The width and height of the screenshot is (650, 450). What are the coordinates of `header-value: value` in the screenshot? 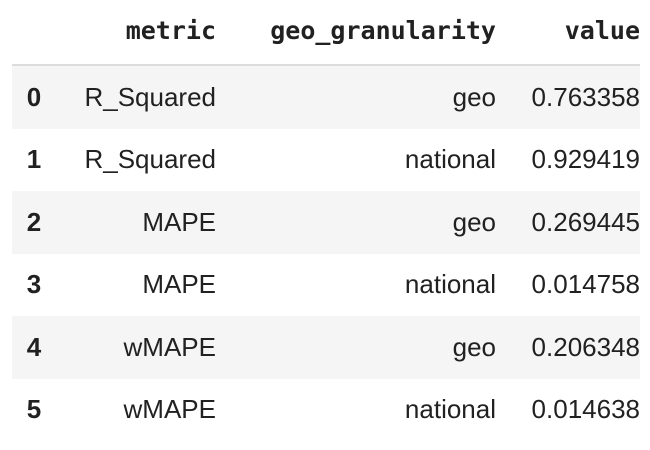 It's located at (568, 33).